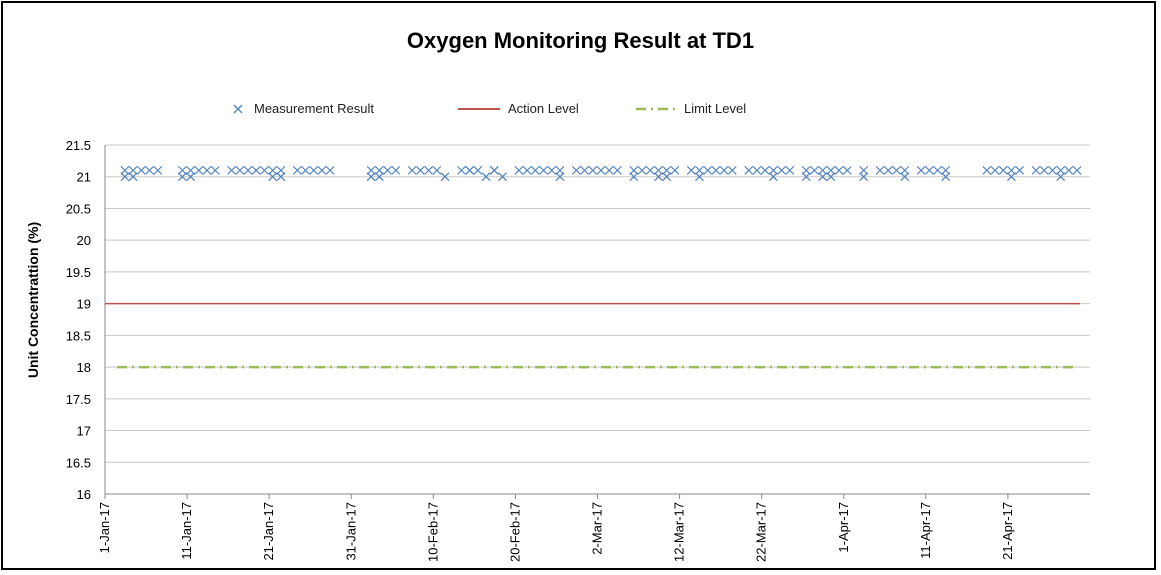 The height and width of the screenshot is (575, 1161). What do you see at coordinates (580, 40) in the screenshot?
I see `chart-title: Oxygen Monitoring Result at TD1` at bounding box center [580, 40].